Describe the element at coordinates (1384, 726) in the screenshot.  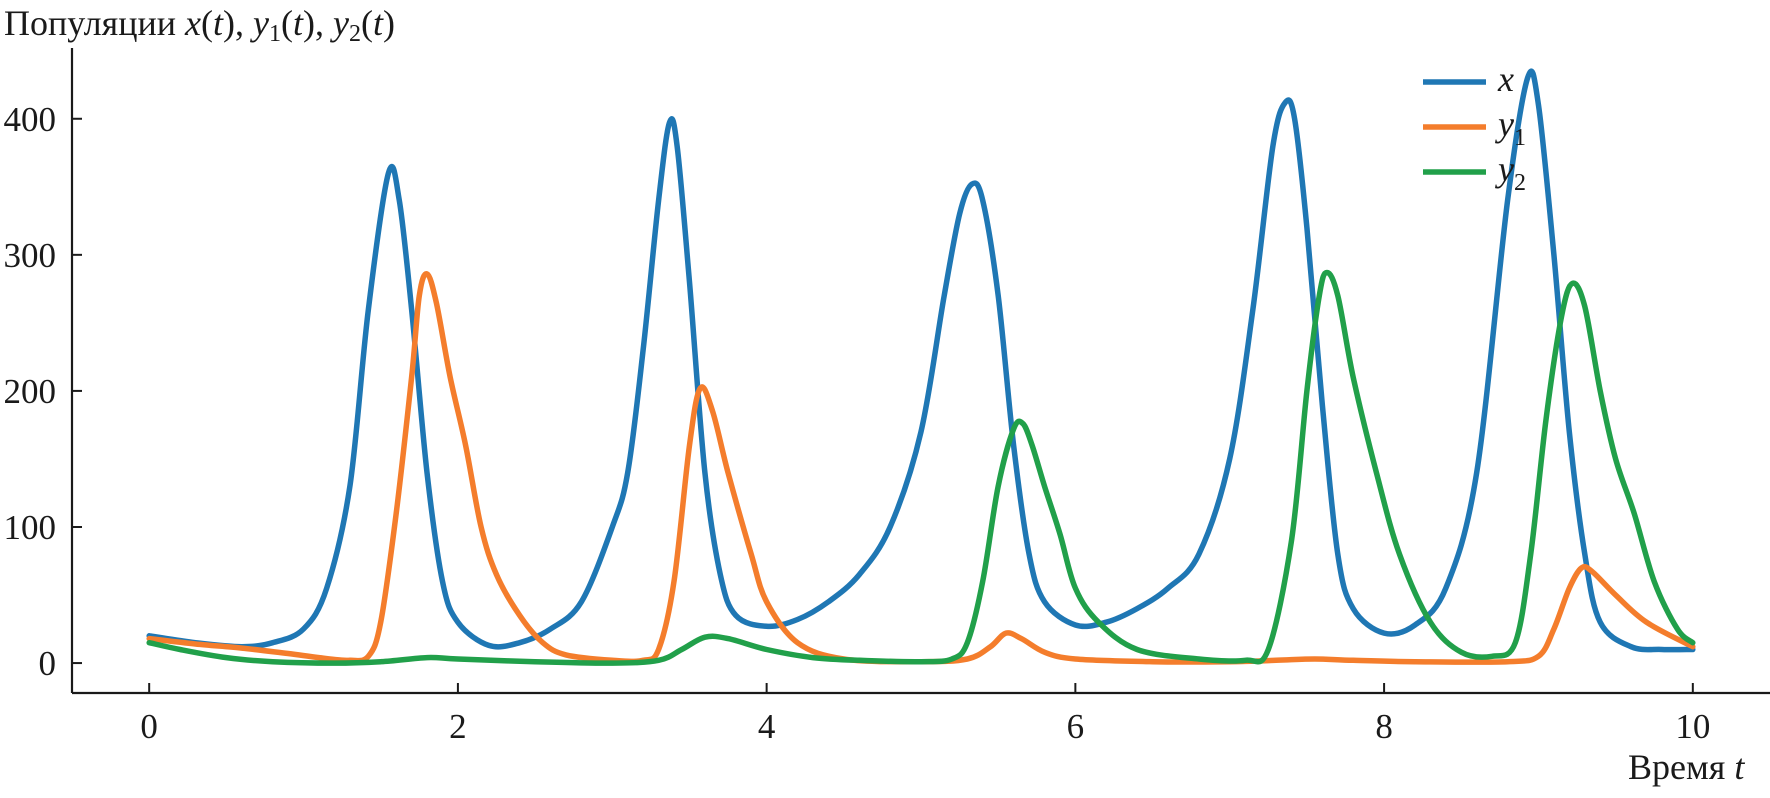
I see `x-tick-label: 8` at that location.